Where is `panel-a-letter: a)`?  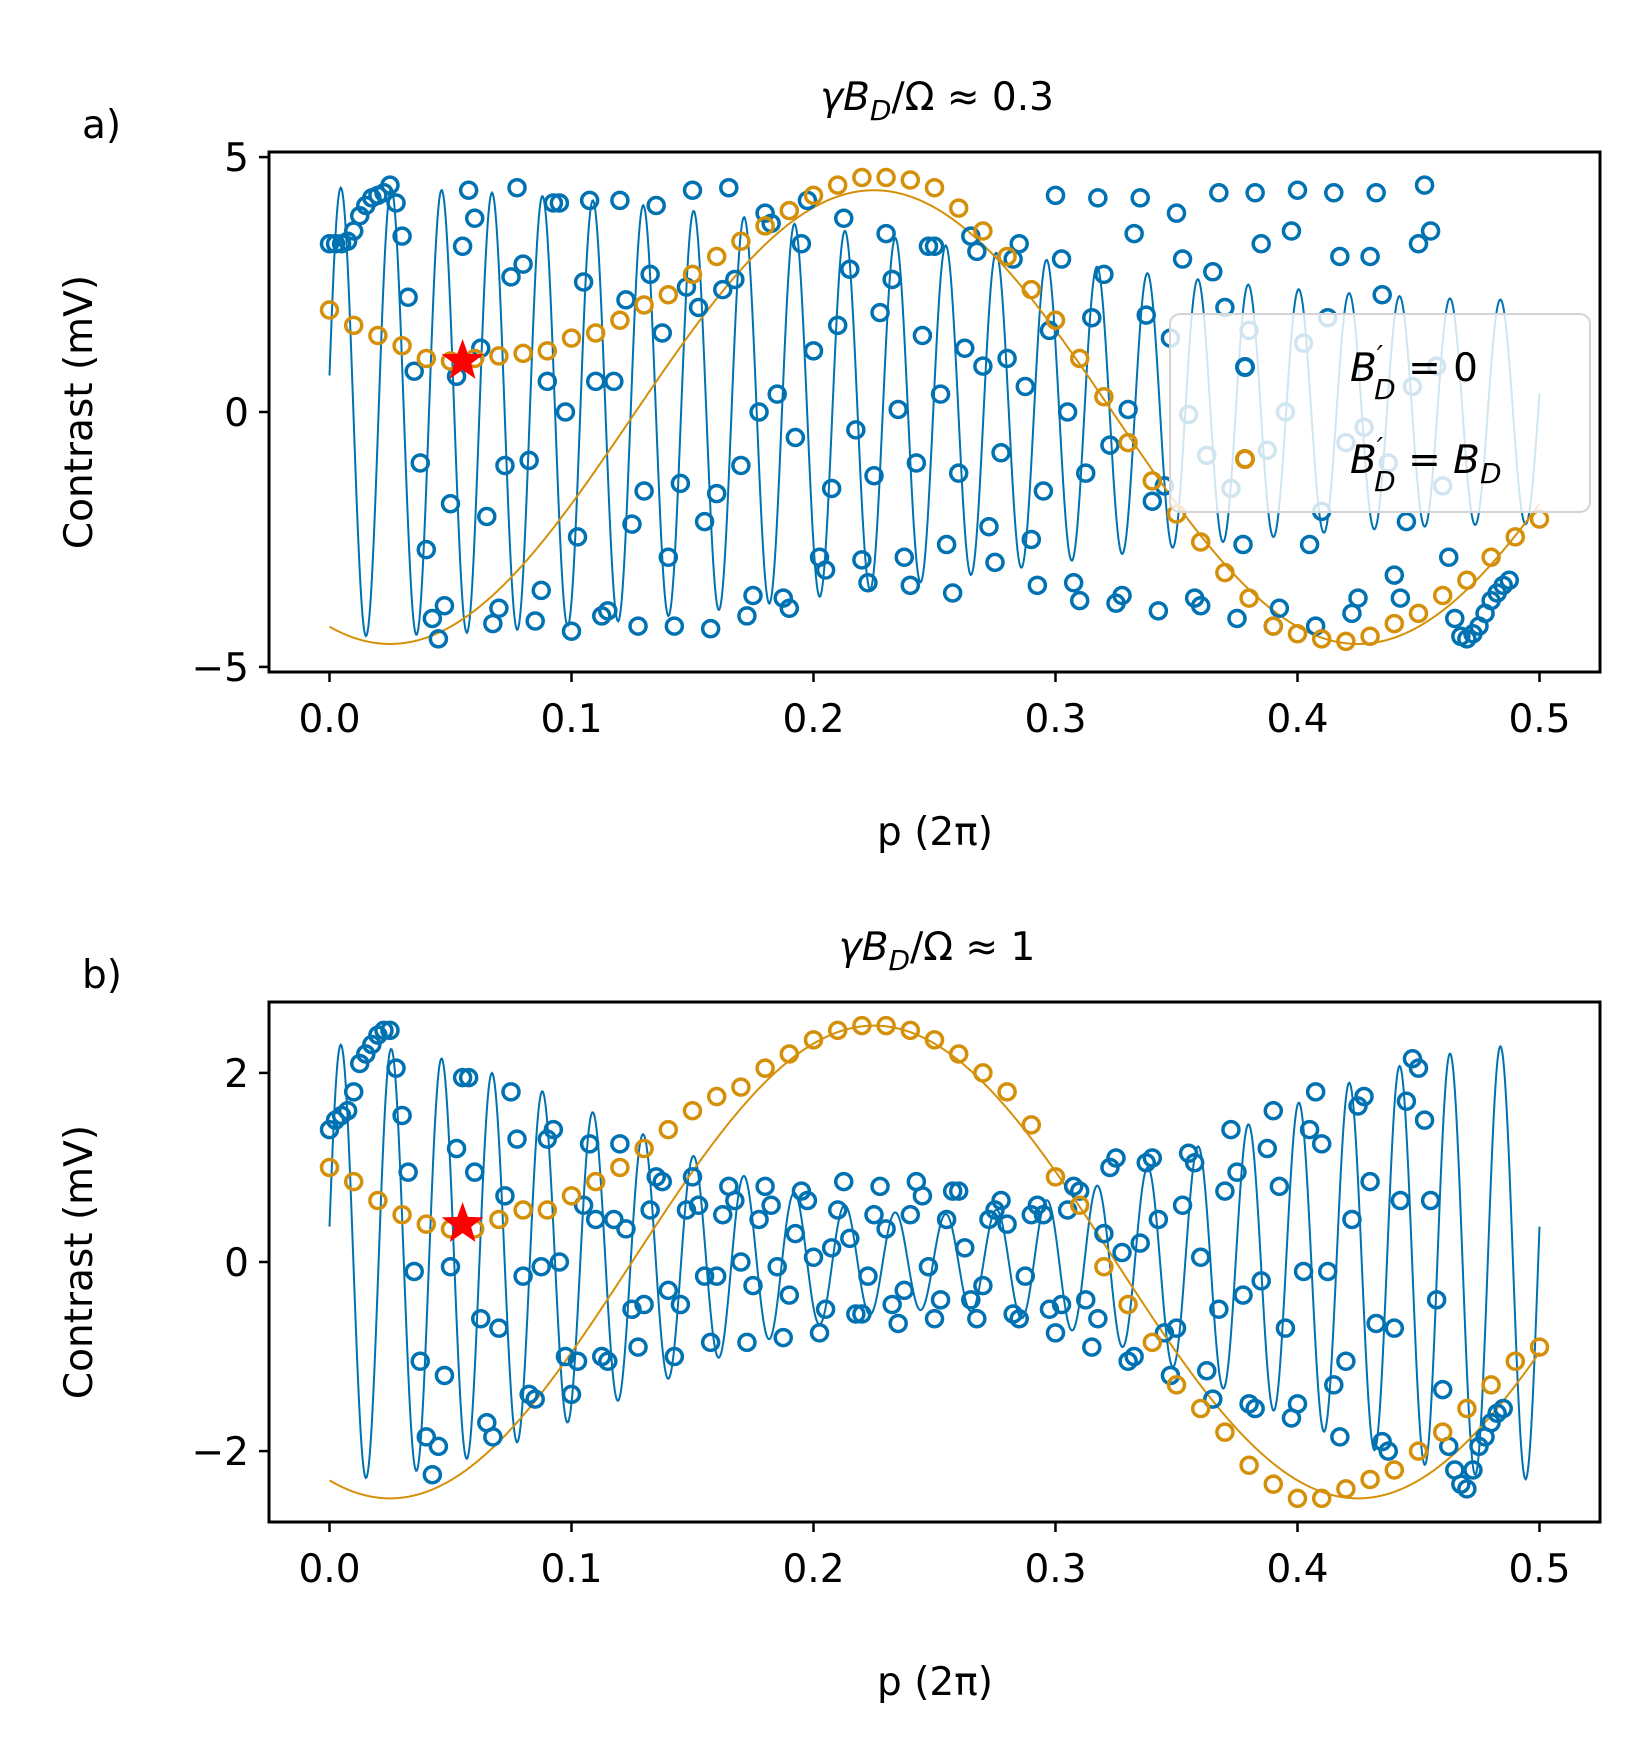 panel-a-letter: a) is located at coordinates (101, 125).